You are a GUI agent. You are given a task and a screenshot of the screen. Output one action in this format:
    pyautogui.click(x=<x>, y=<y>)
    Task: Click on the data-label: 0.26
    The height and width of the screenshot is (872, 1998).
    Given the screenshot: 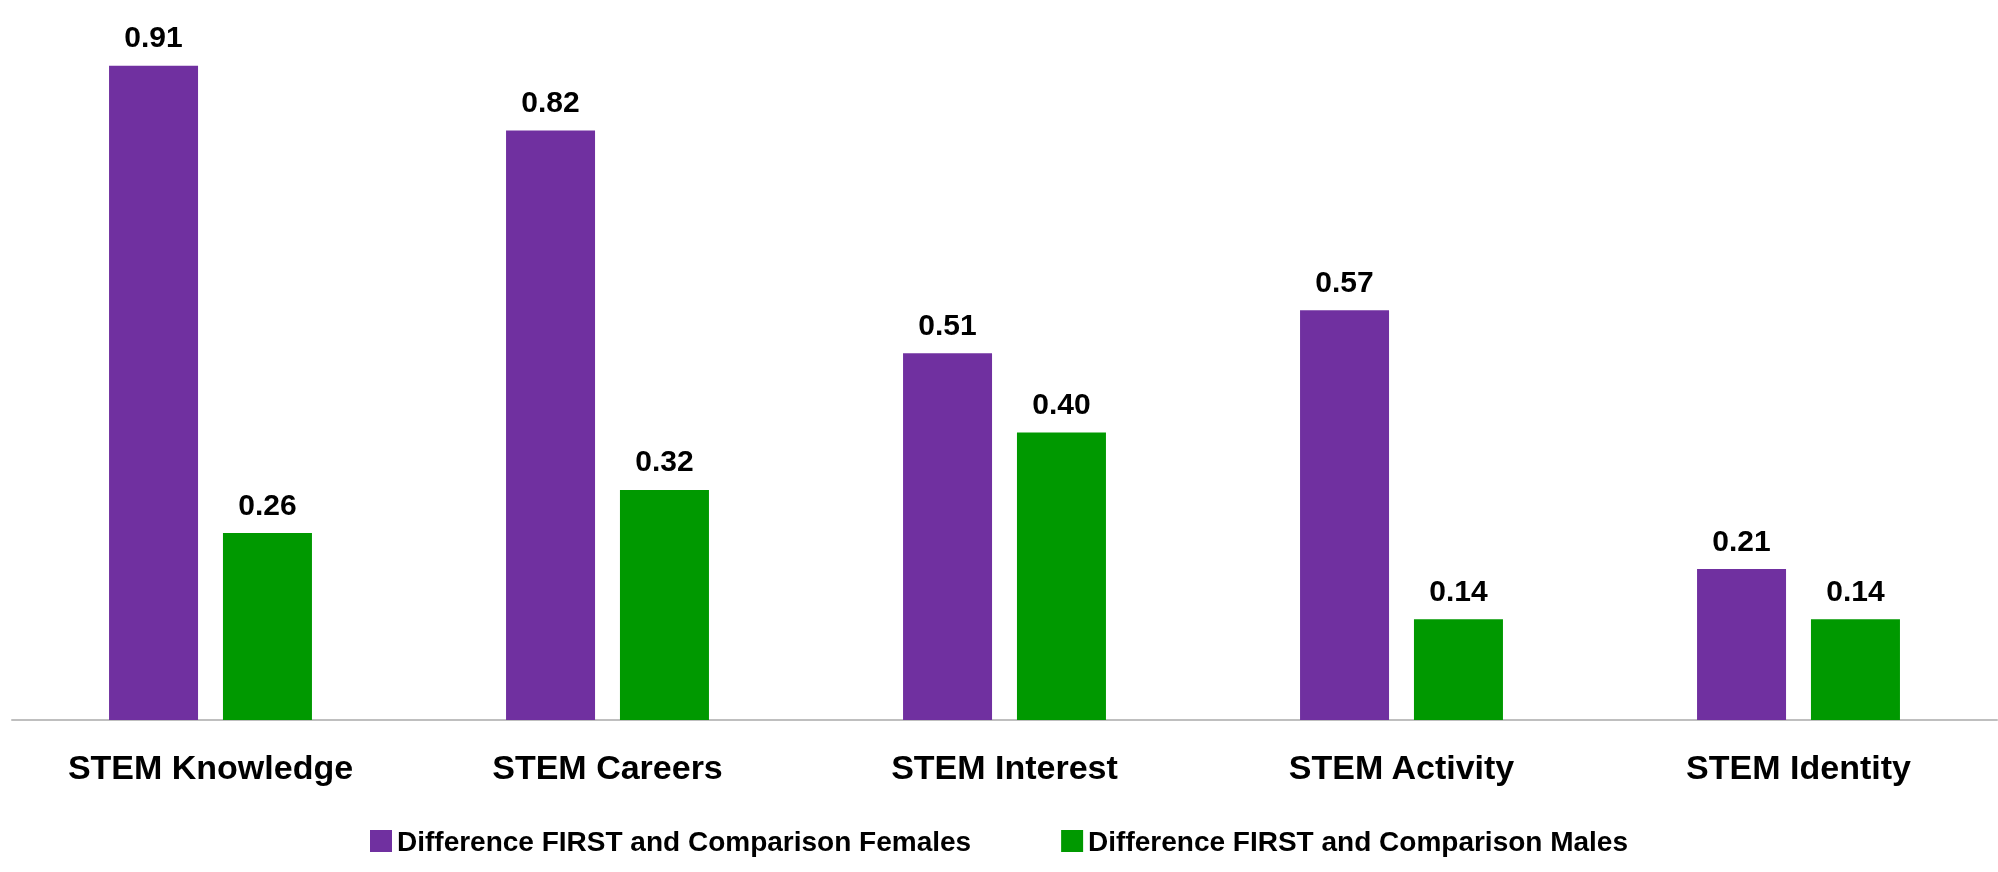 What is the action you would take?
    pyautogui.click(x=267, y=504)
    